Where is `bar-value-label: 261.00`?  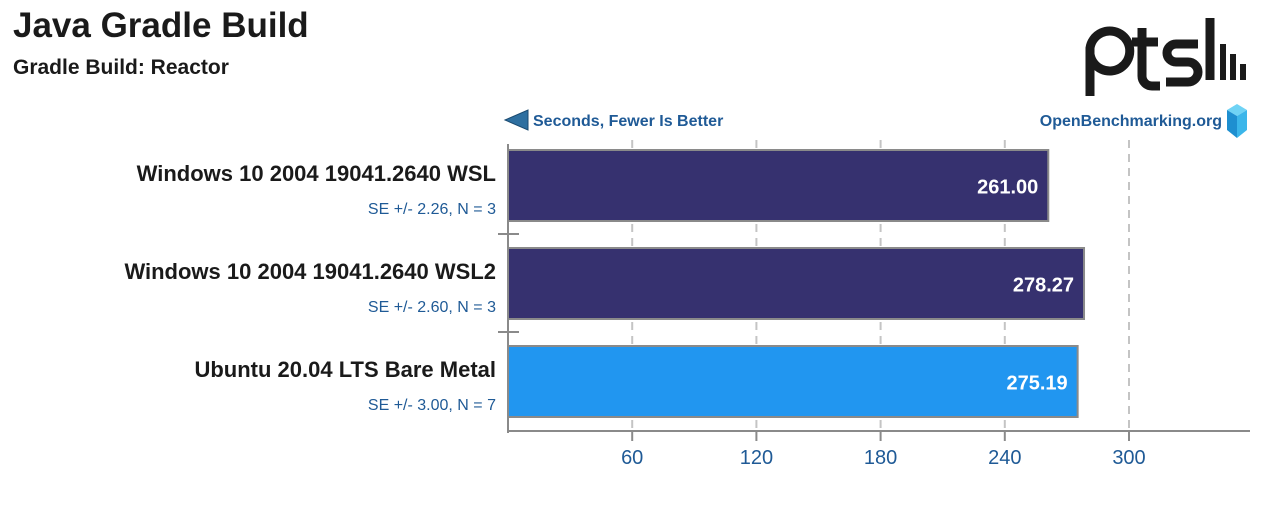
bar-value-label: 261.00 is located at coordinates (1007, 188).